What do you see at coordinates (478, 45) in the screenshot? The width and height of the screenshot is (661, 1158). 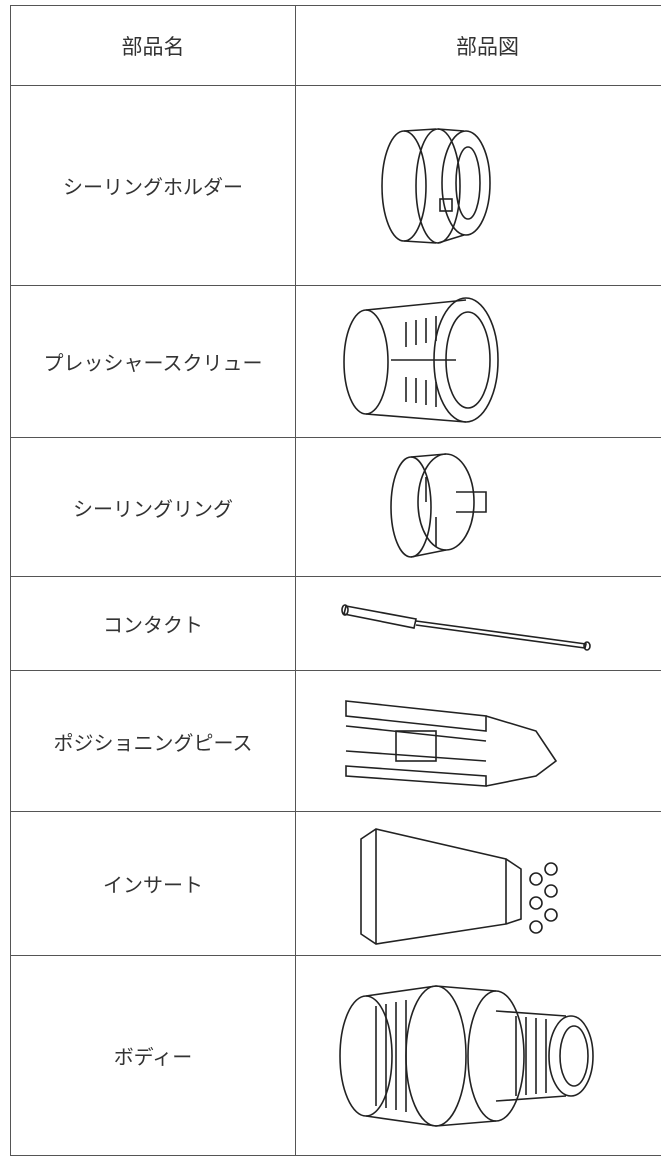 I see `header-cell: 部品図` at bounding box center [478, 45].